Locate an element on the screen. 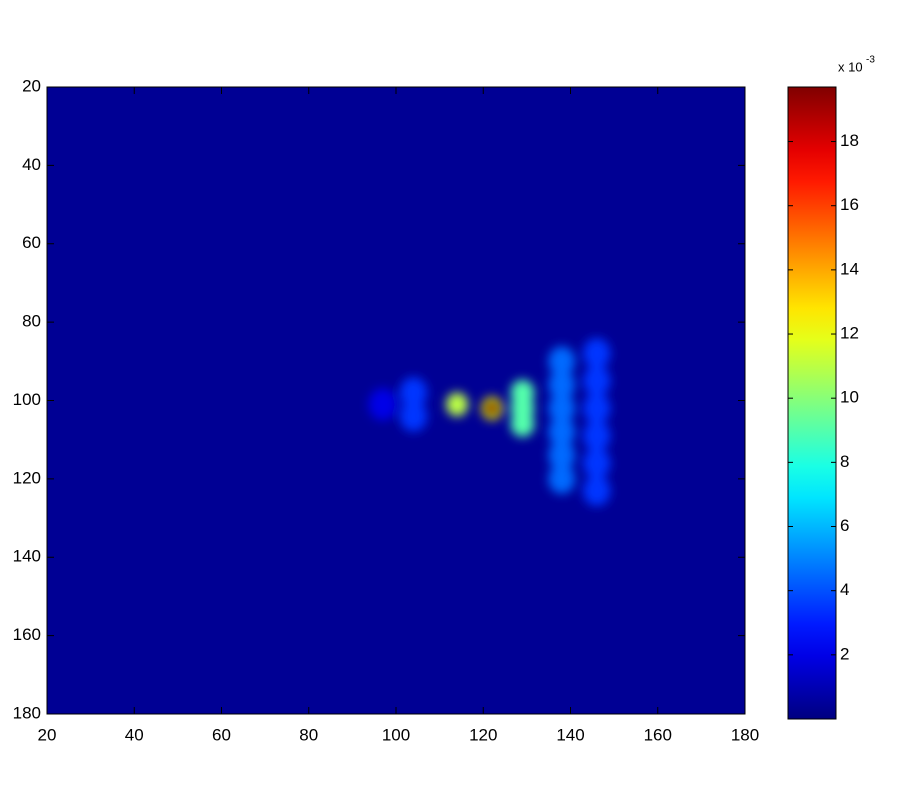 This screenshot has height=800, width=900. colorbar-tick-label: 2 is located at coordinates (844, 653).